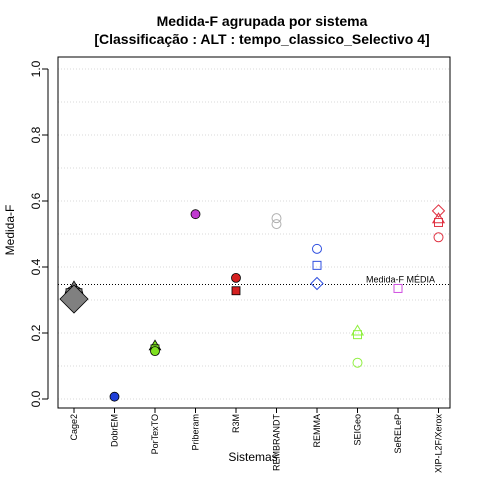 Image resolution: width=480 pixels, height=480 pixels. I want to click on point-xip-l2f-xerox-diamond, so click(438, 211).